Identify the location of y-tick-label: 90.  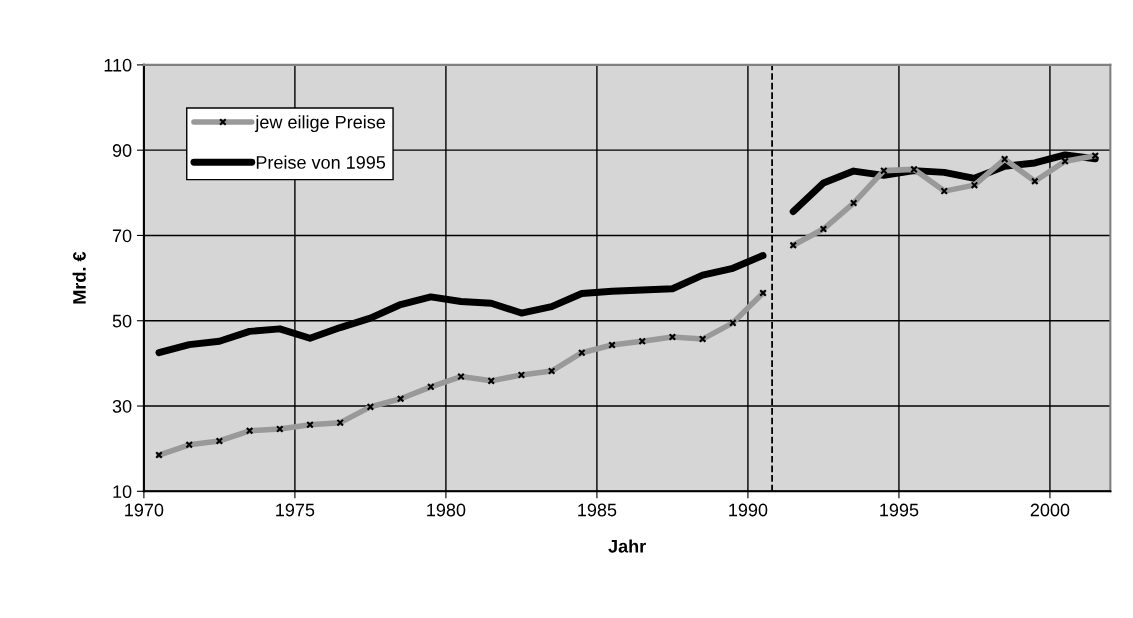
(122, 150).